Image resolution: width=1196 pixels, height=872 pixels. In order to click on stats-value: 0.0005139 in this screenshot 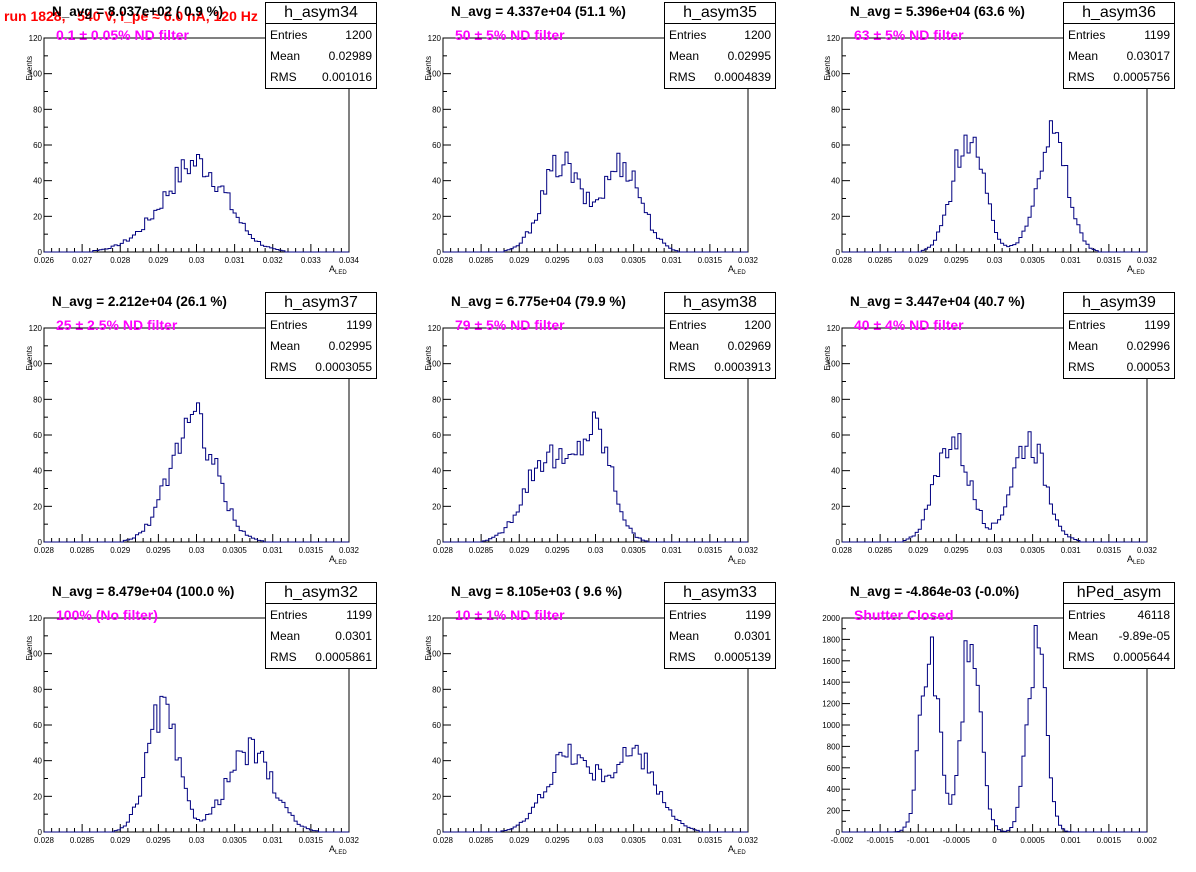, I will do `click(742, 657)`.